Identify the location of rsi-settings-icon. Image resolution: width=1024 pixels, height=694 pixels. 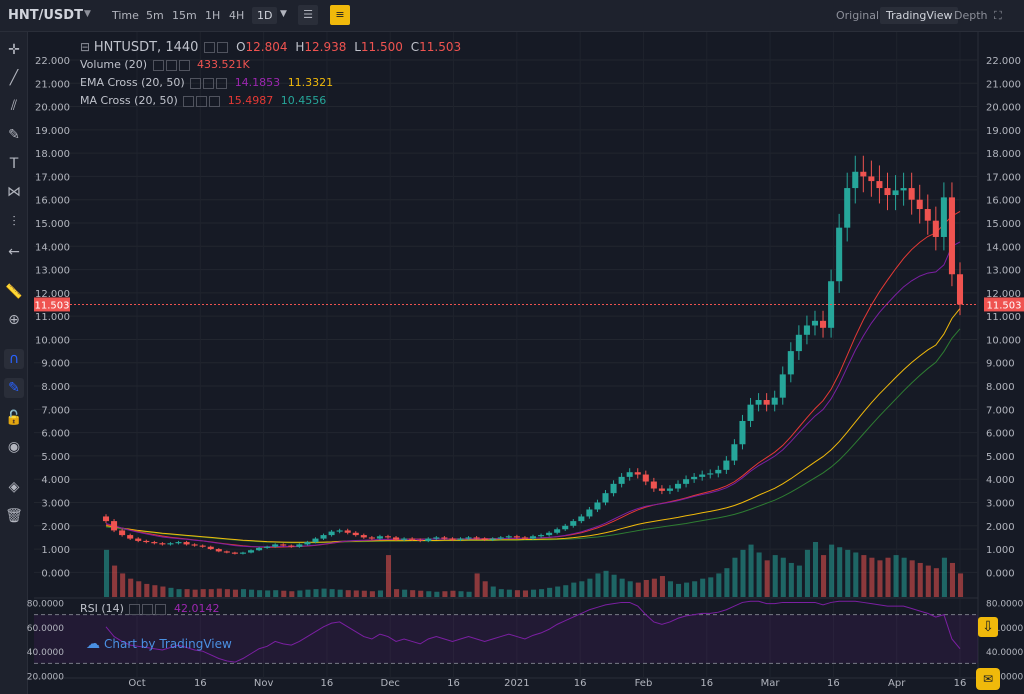
(148, 609).